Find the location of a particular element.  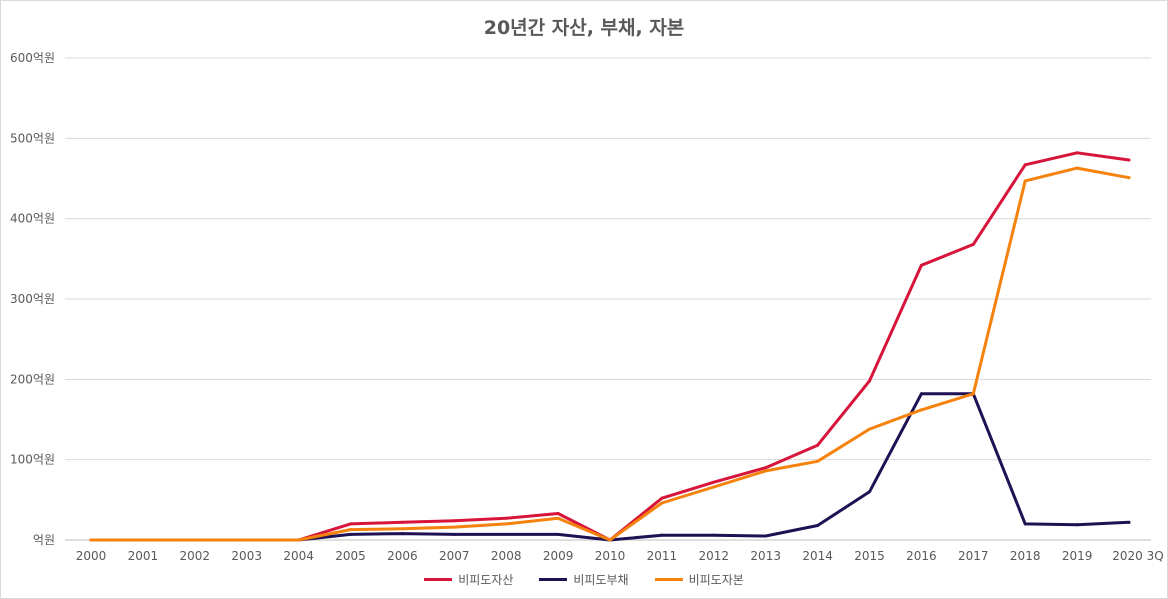

legend-item-3: 비피도자본 is located at coordinates (699, 579).